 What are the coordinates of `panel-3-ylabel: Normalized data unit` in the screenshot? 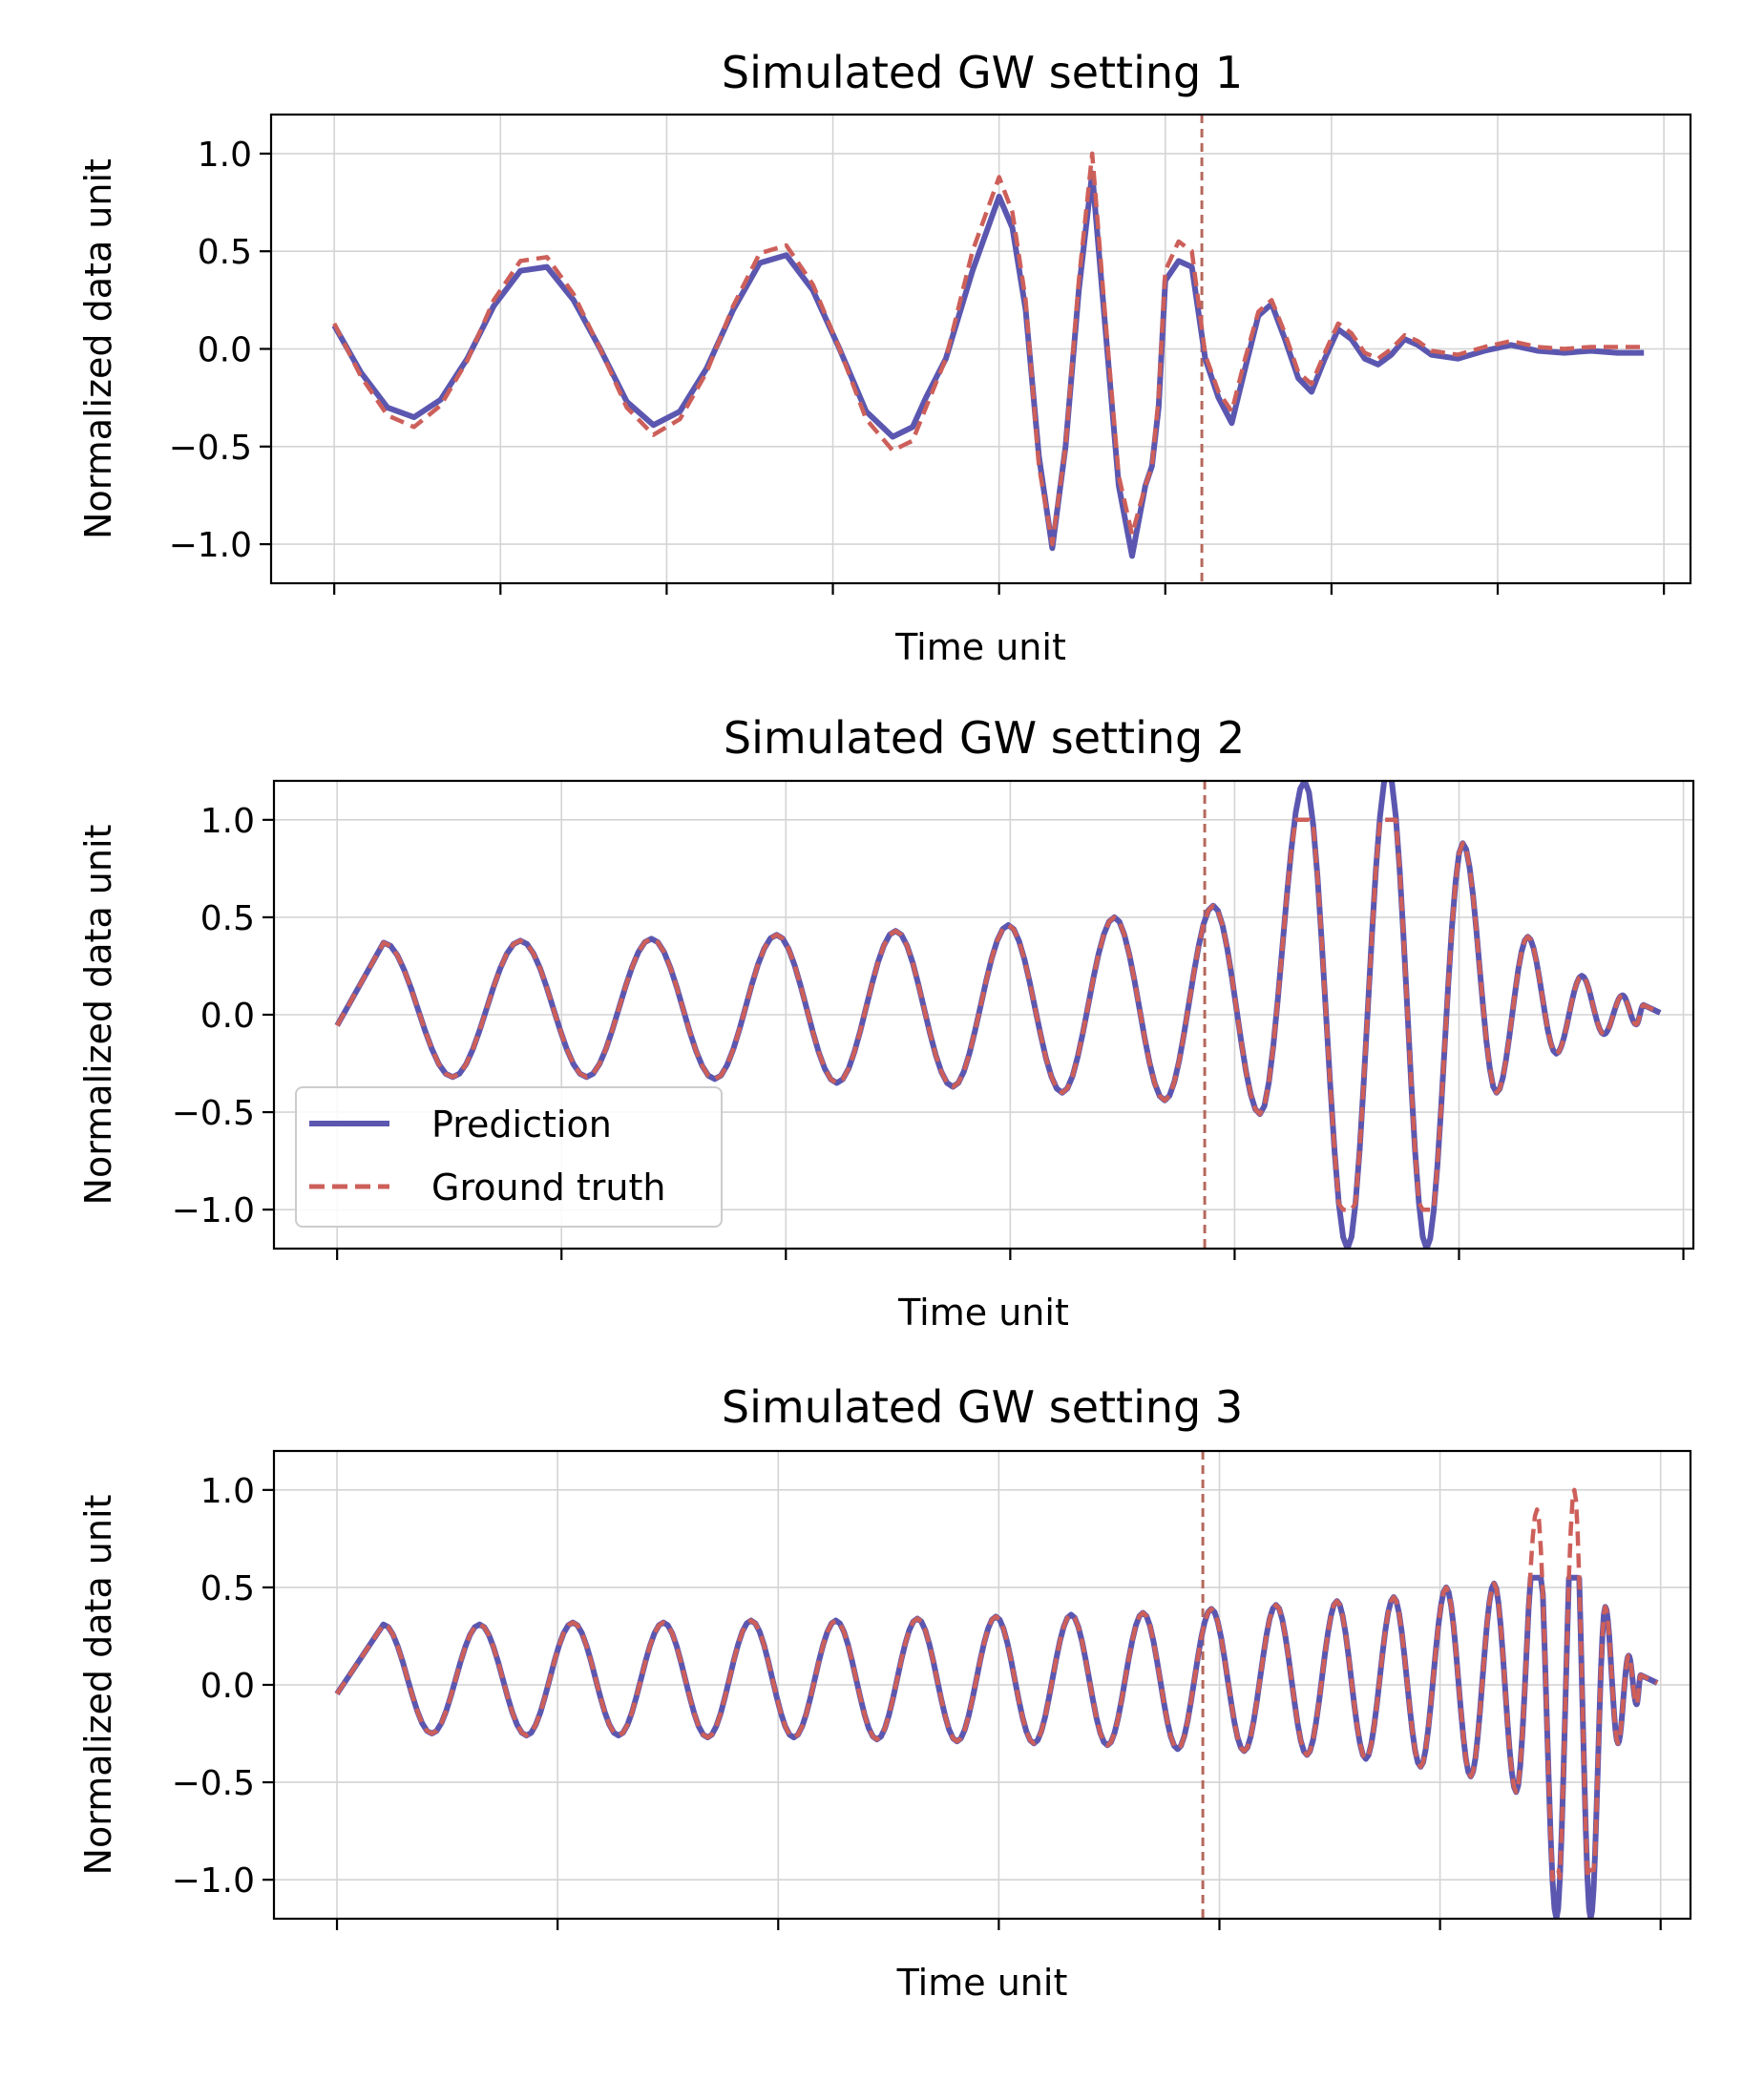 It's located at (98, 1685).